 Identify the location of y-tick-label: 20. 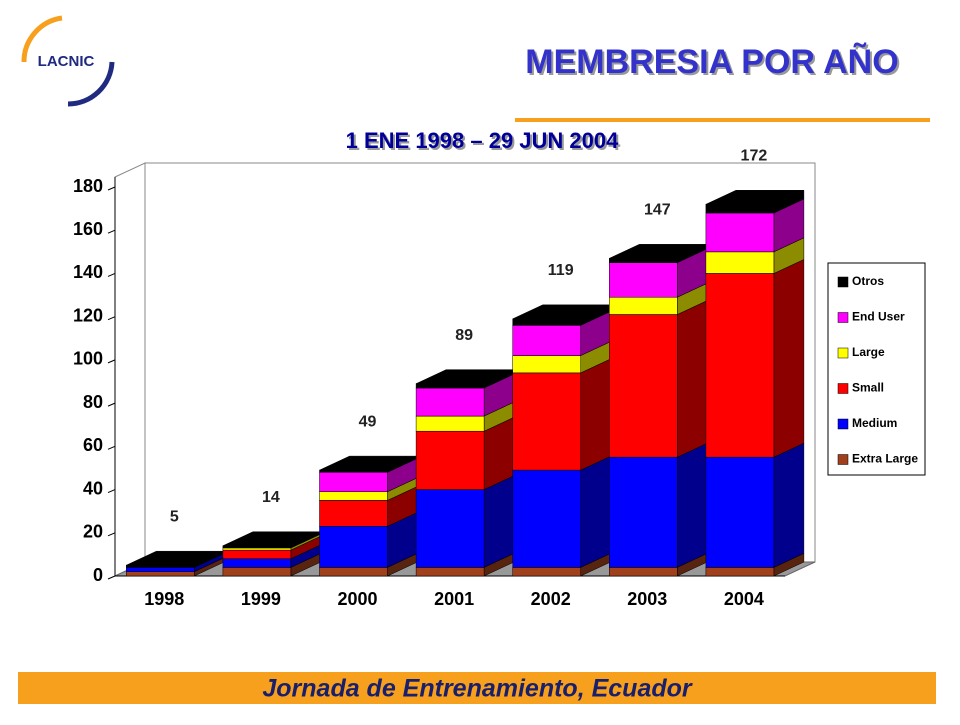
(93, 532).